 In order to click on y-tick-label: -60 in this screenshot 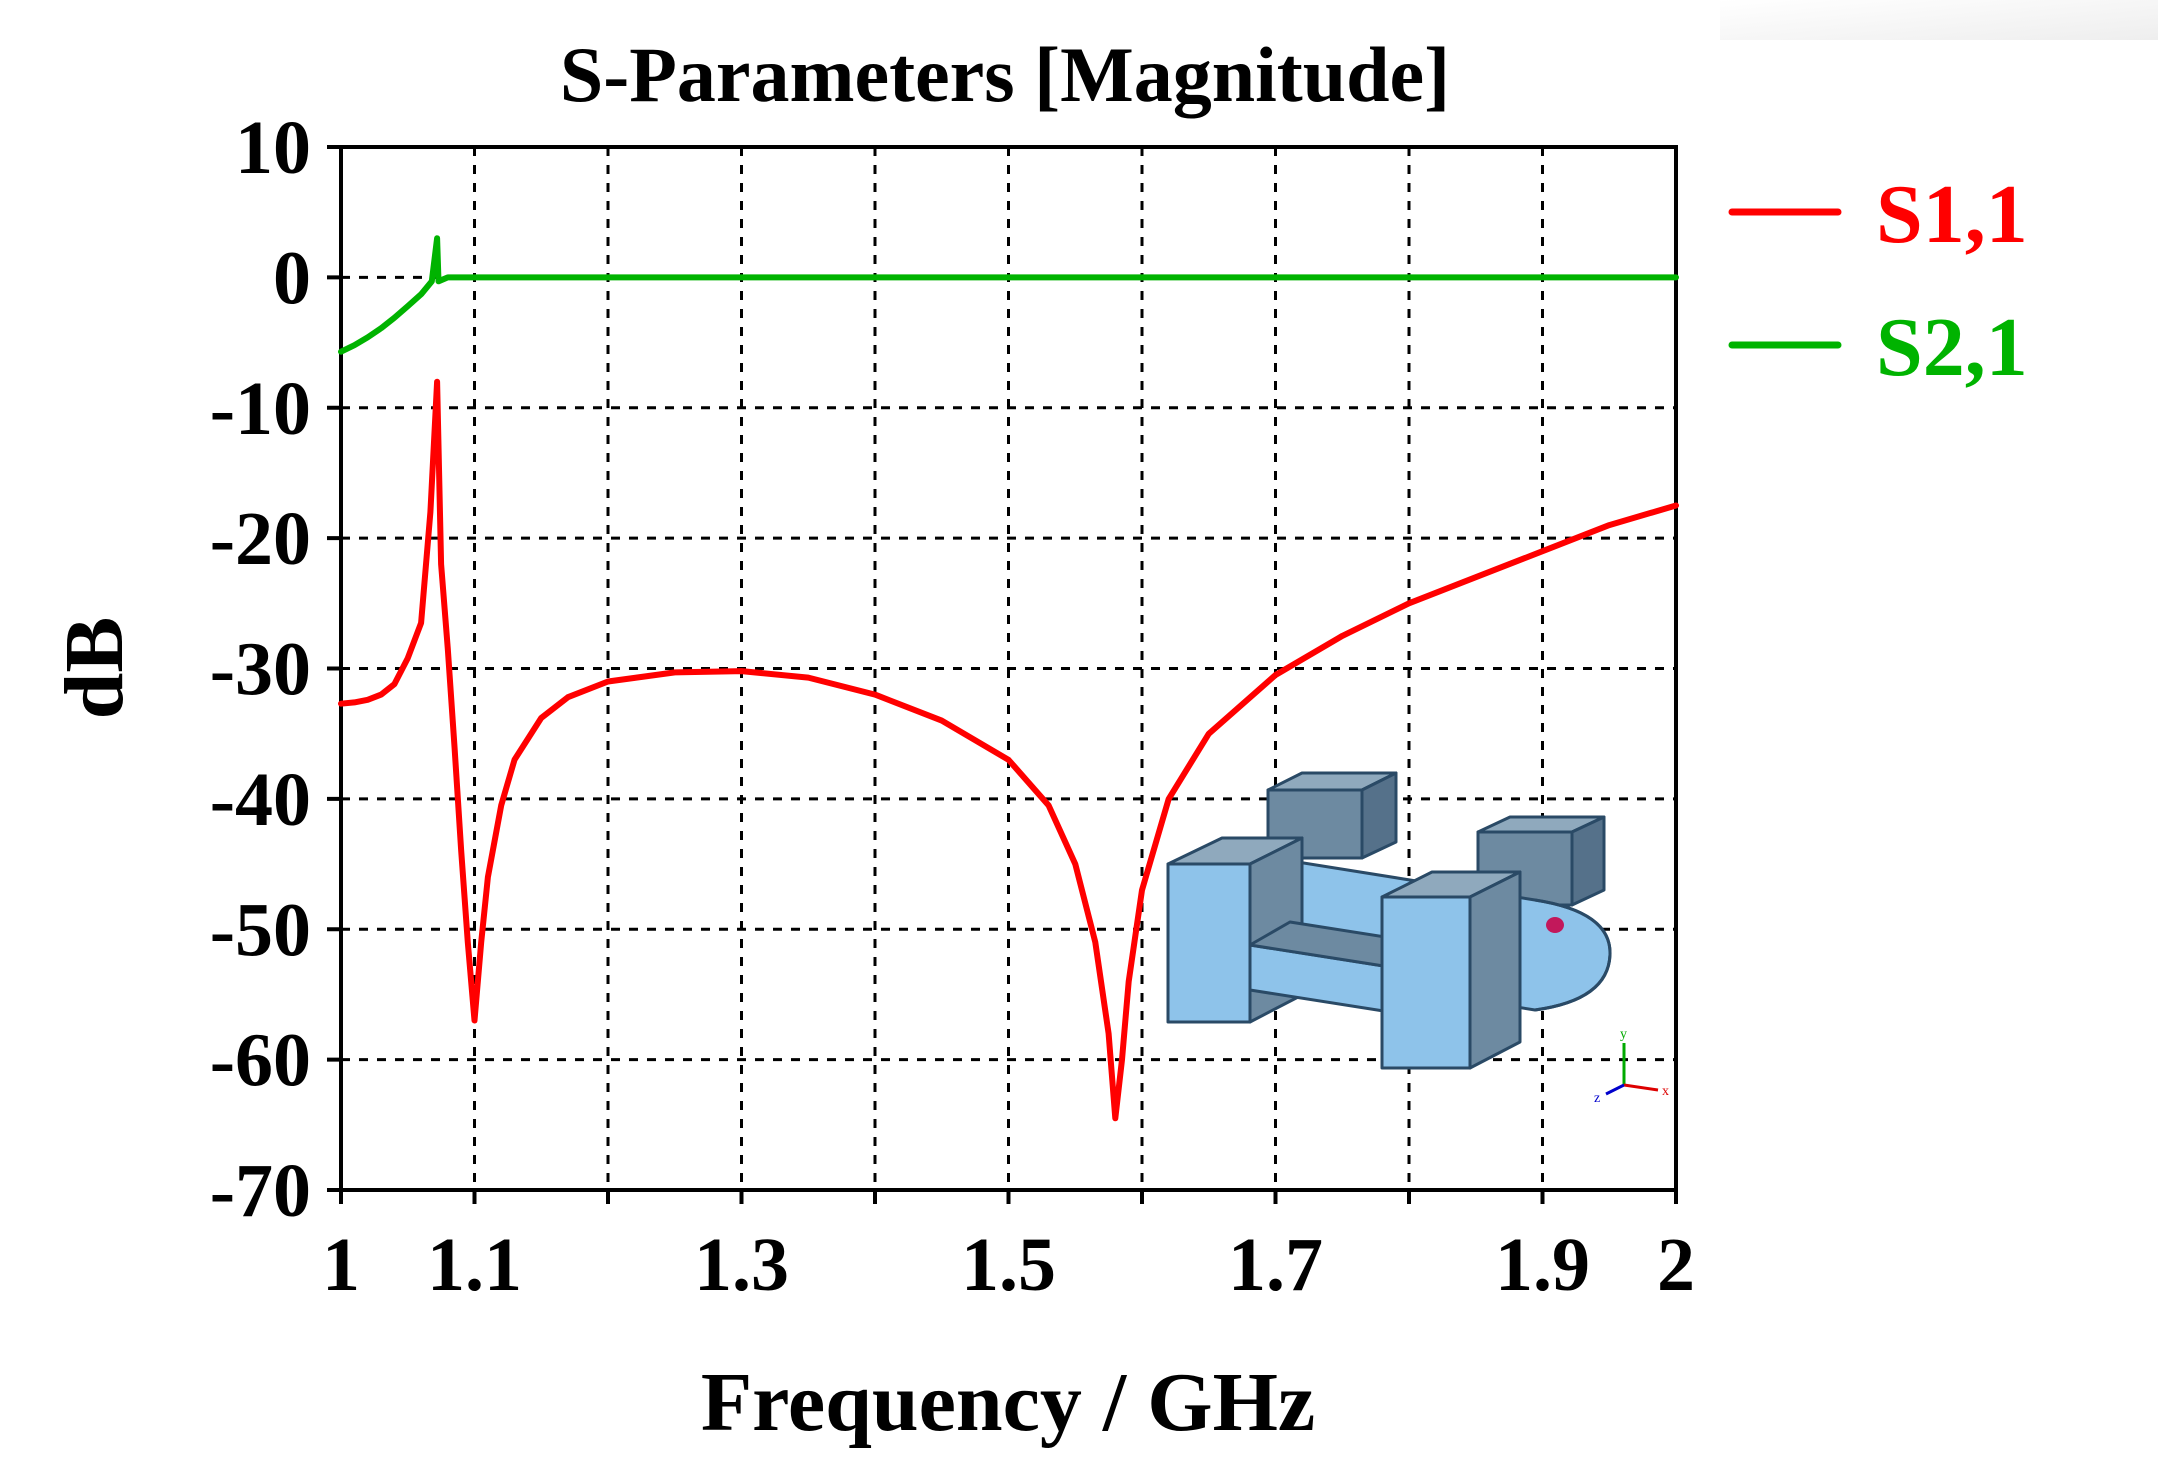, I will do `click(260, 1061)`.